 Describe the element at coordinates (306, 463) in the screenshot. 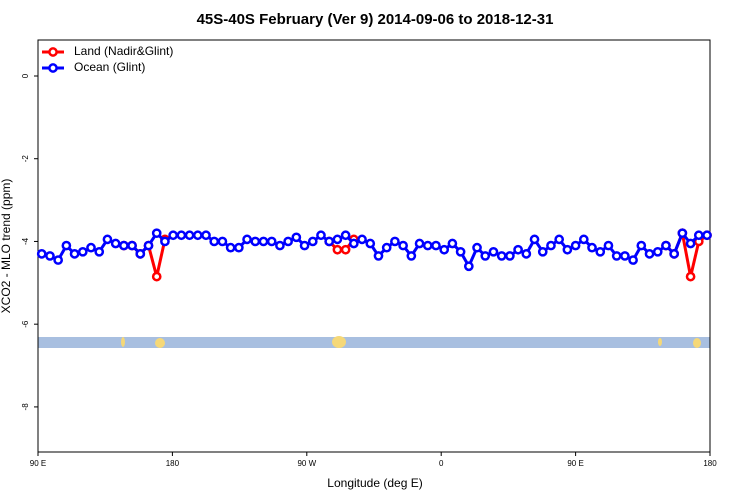

I see `x-tick-label: 90 W` at that location.